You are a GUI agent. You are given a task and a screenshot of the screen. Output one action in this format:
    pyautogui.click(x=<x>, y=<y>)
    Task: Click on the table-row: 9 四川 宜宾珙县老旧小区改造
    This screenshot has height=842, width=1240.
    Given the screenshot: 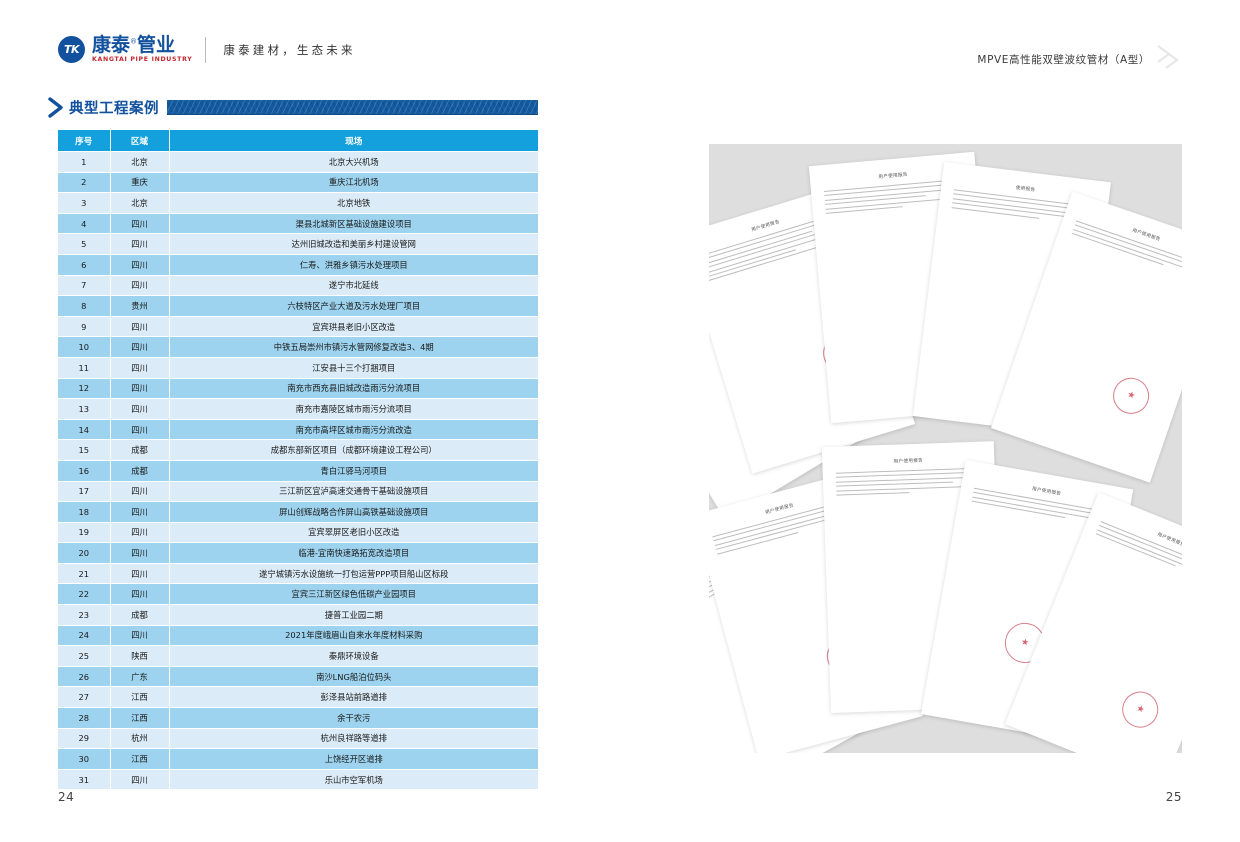 What is the action you would take?
    pyautogui.click(x=298, y=327)
    